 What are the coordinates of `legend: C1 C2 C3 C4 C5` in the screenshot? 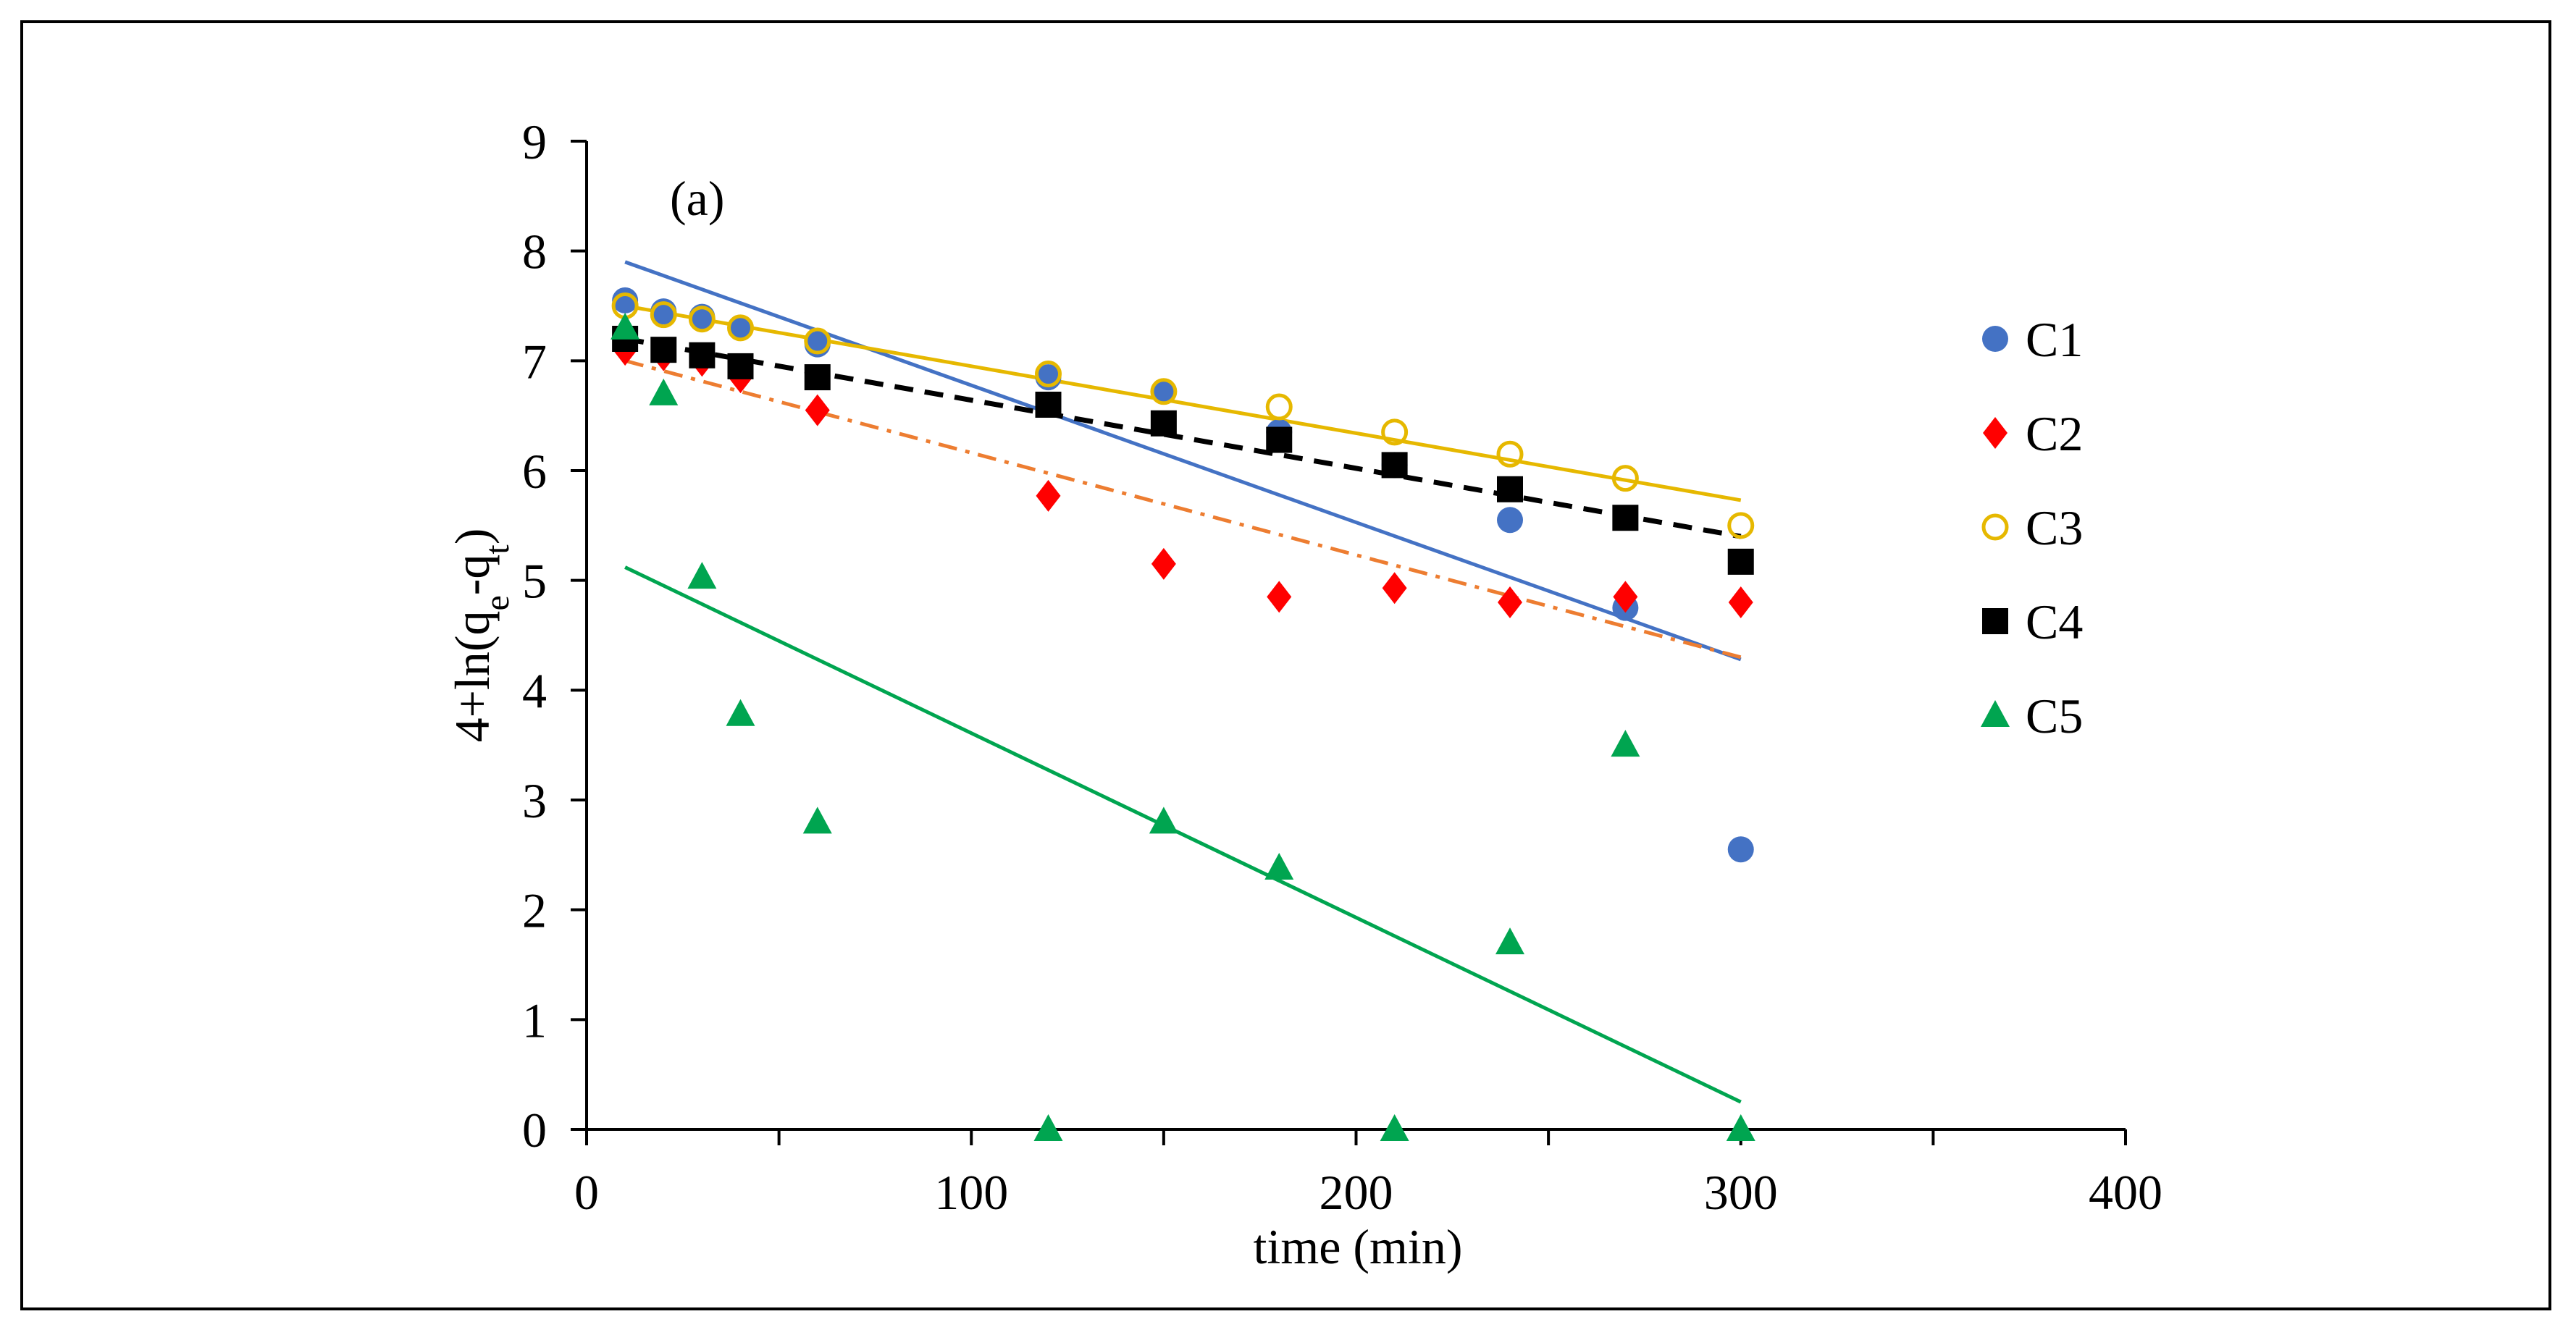 It's located at (2032, 528).